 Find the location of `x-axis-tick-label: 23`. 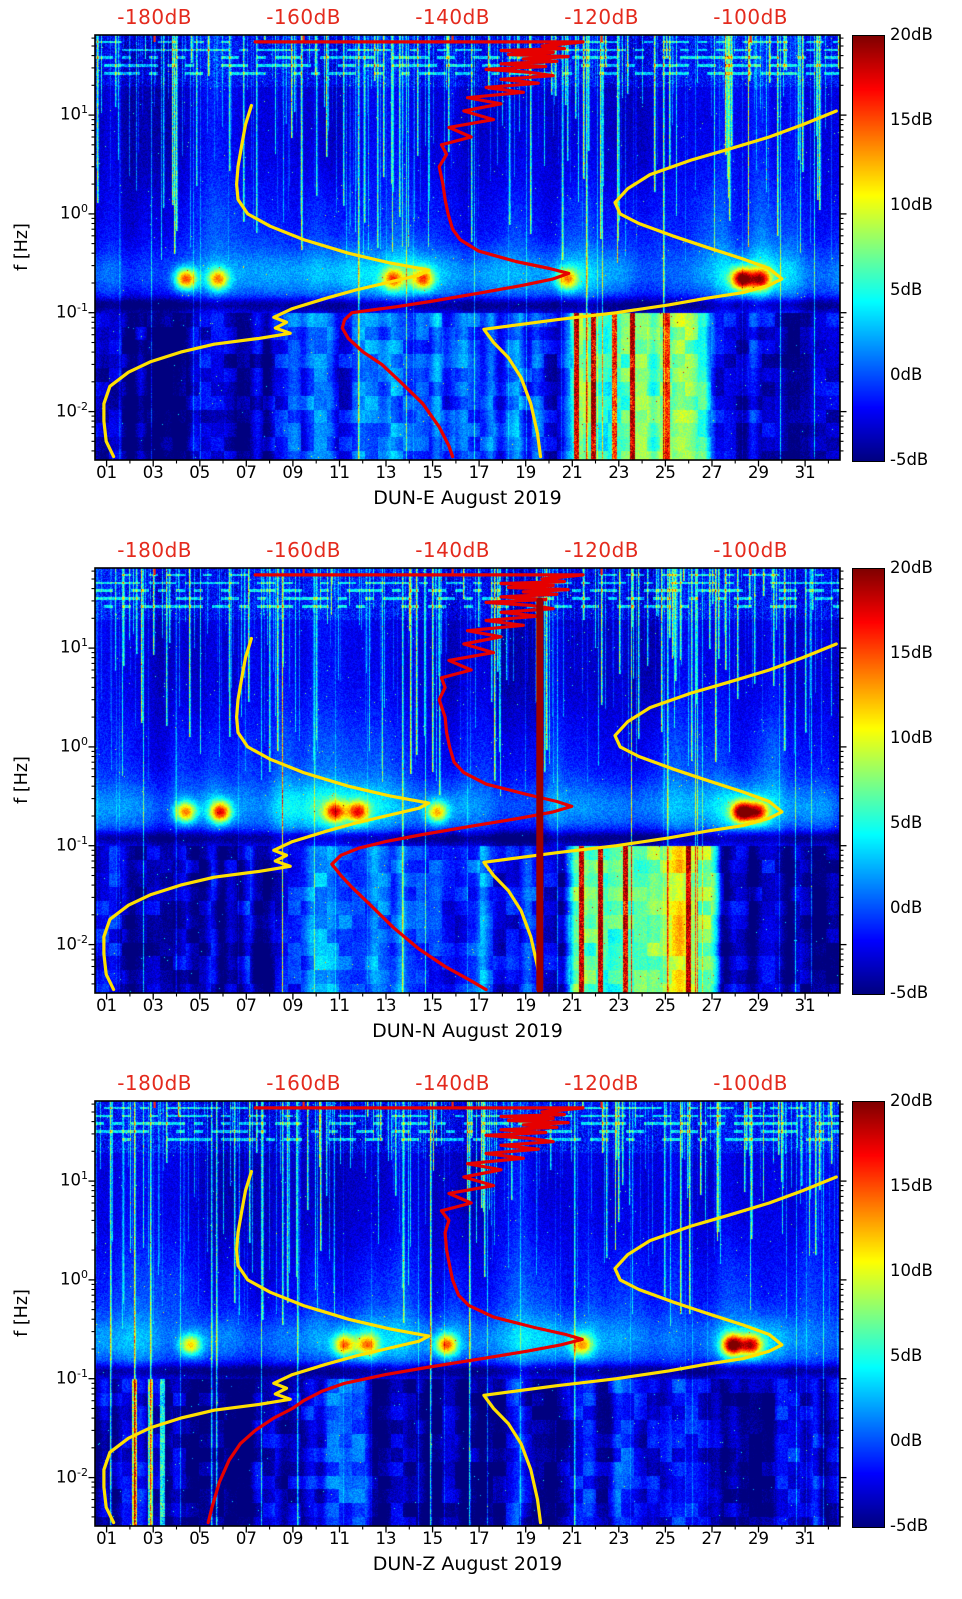

x-axis-tick-label: 23 is located at coordinates (619, 1005).